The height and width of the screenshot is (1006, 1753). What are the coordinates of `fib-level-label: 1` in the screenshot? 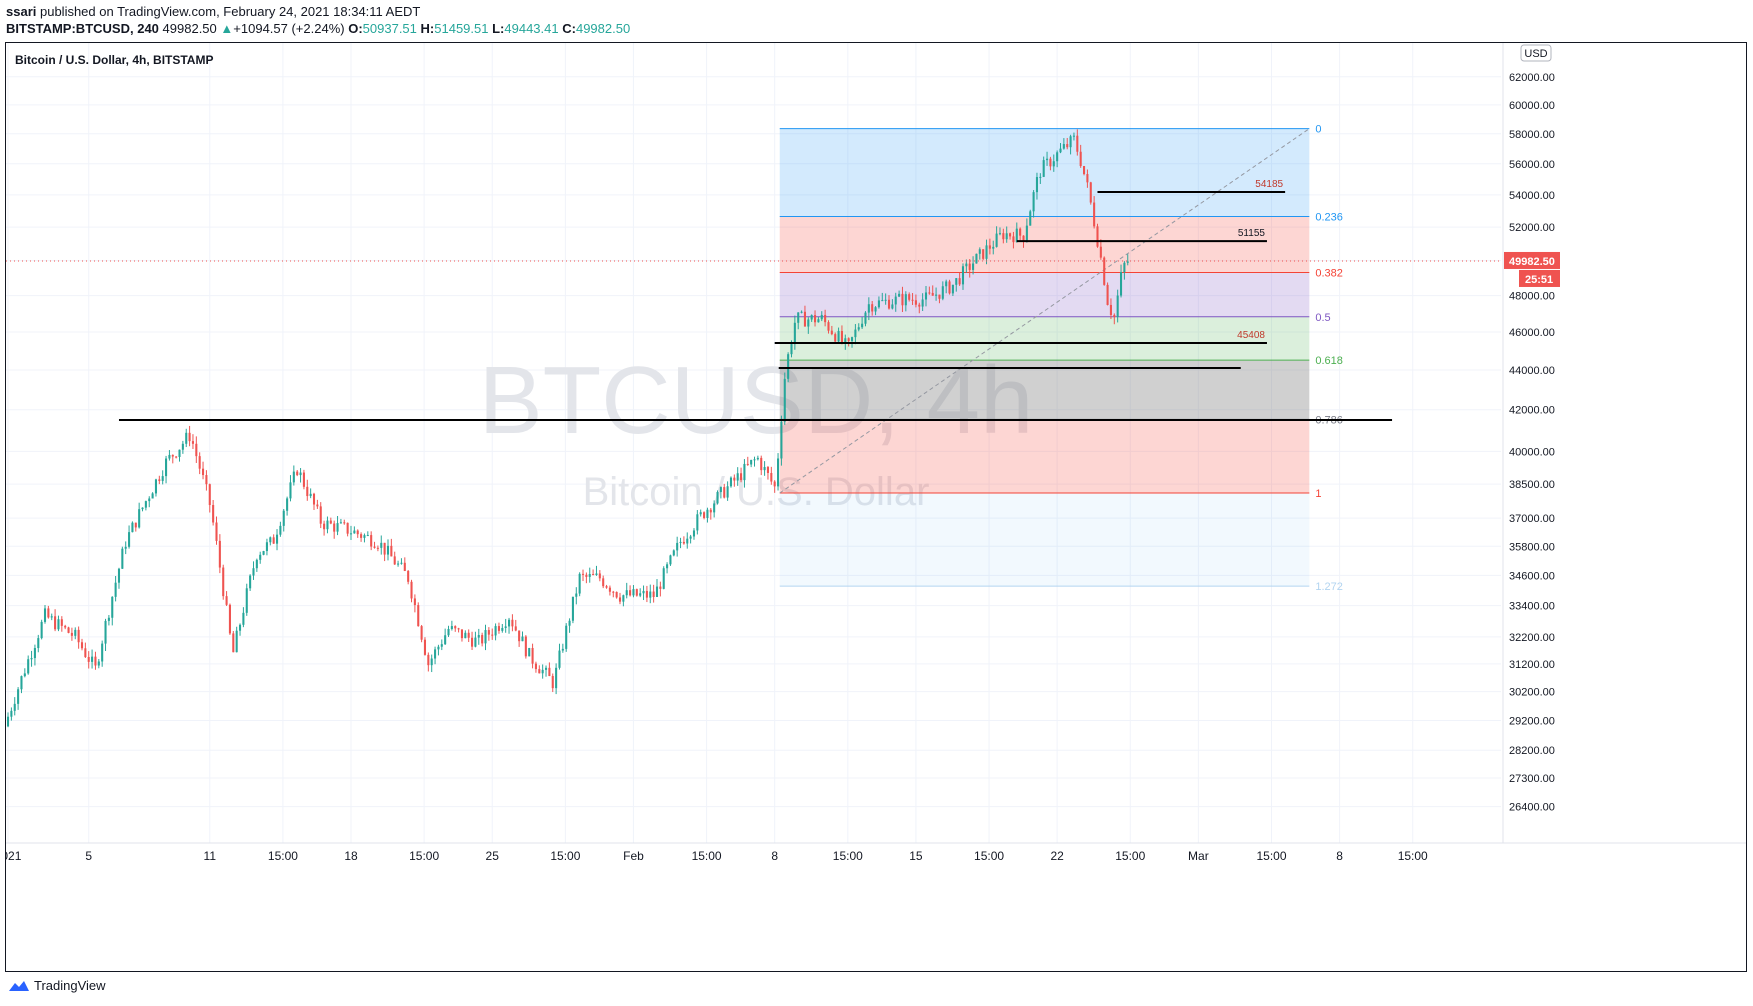 It's located at (1318, 494).